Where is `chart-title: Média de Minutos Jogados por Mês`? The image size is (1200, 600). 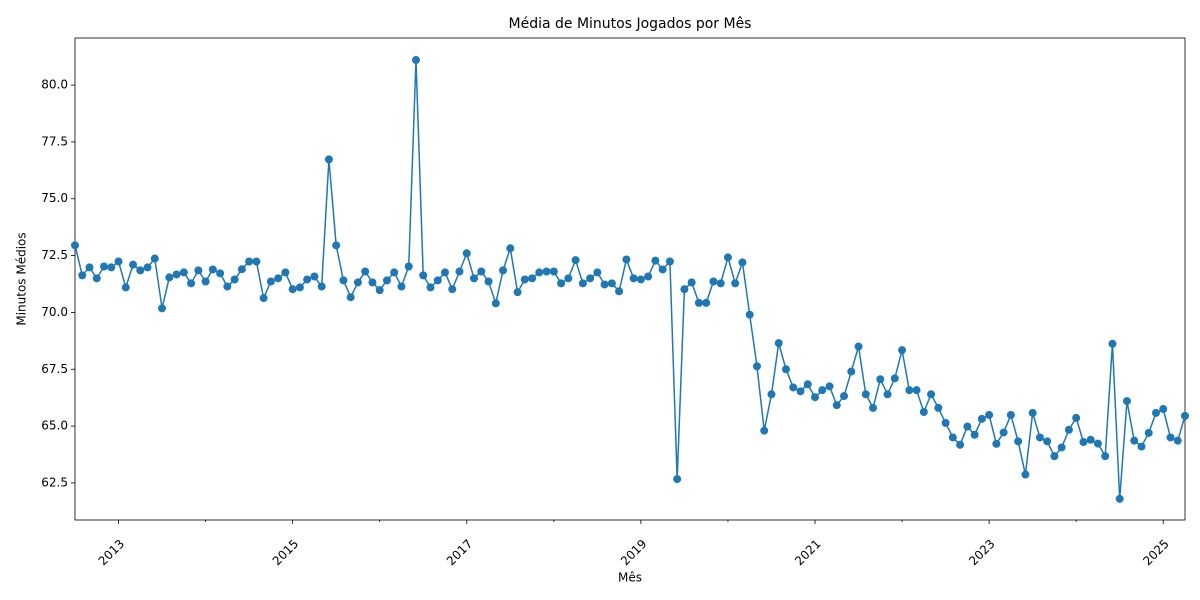
chart-title: Média de Minutos Jogados por Mês is located at coordinates (630, 24).